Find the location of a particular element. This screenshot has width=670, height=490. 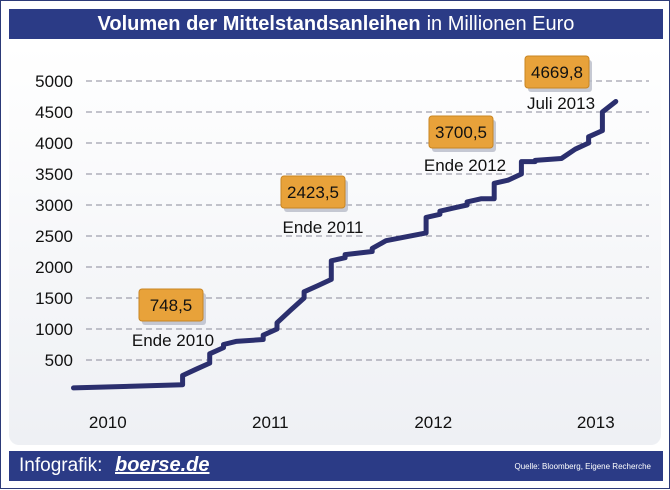

y-tick-label: 3500 is located at coordinates (54, 174).